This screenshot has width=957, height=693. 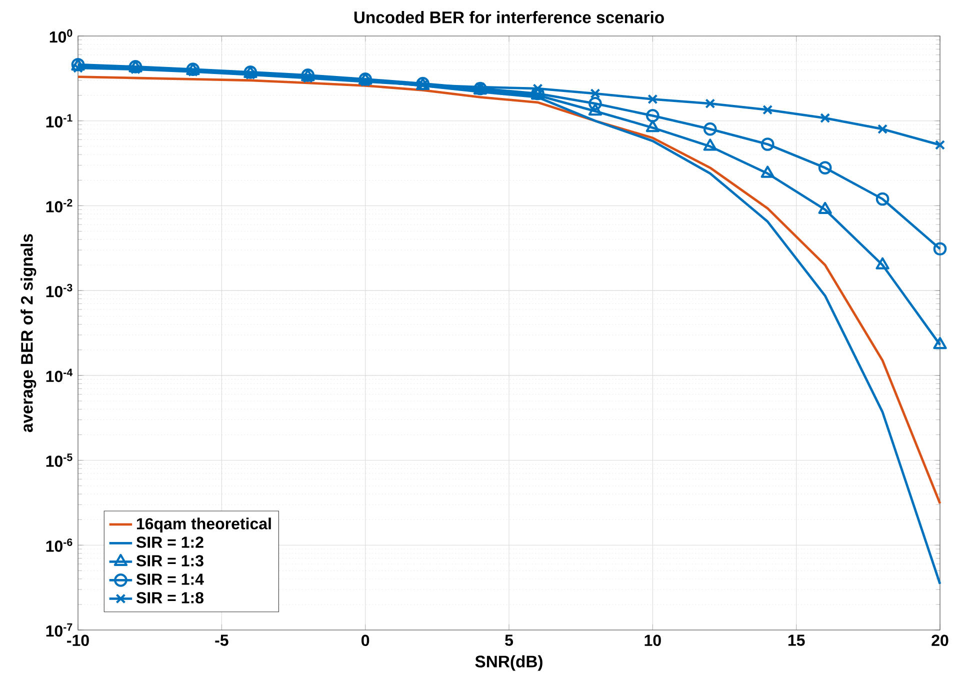 What do you see at coordinates (221, 640) in the screenshot?
I see `x-tick-label: -5` at bounding box center [221, 640].